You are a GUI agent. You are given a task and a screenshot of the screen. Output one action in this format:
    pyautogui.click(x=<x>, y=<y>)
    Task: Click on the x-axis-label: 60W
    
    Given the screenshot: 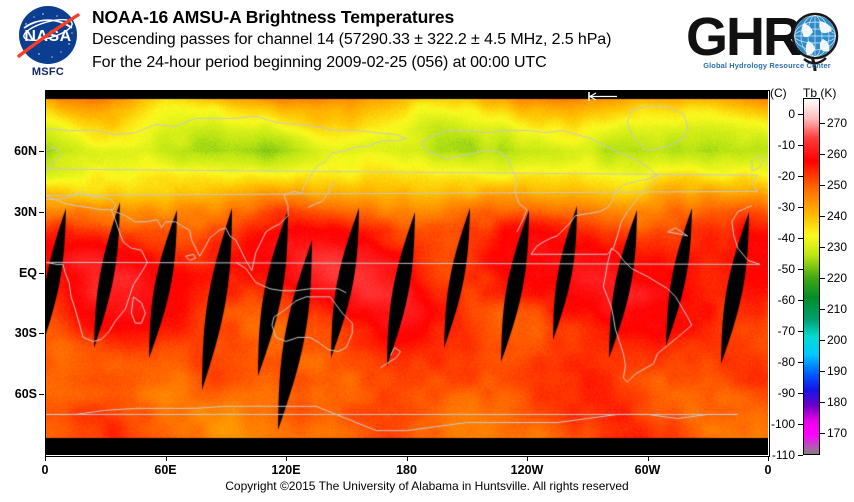 What is the action you would take?
    pyautogui.click(x=647, y=470)
    